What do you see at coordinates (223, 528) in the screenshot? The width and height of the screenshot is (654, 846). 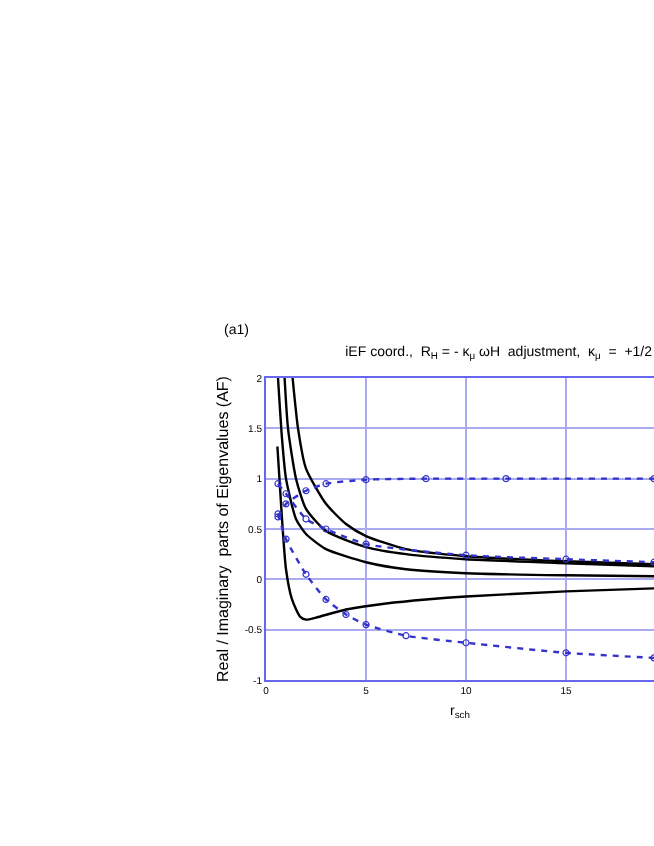 I see `y-axis-title: Real / Imaginary parts of Eigenvalues (AF)` at bounding box center [223, 528].